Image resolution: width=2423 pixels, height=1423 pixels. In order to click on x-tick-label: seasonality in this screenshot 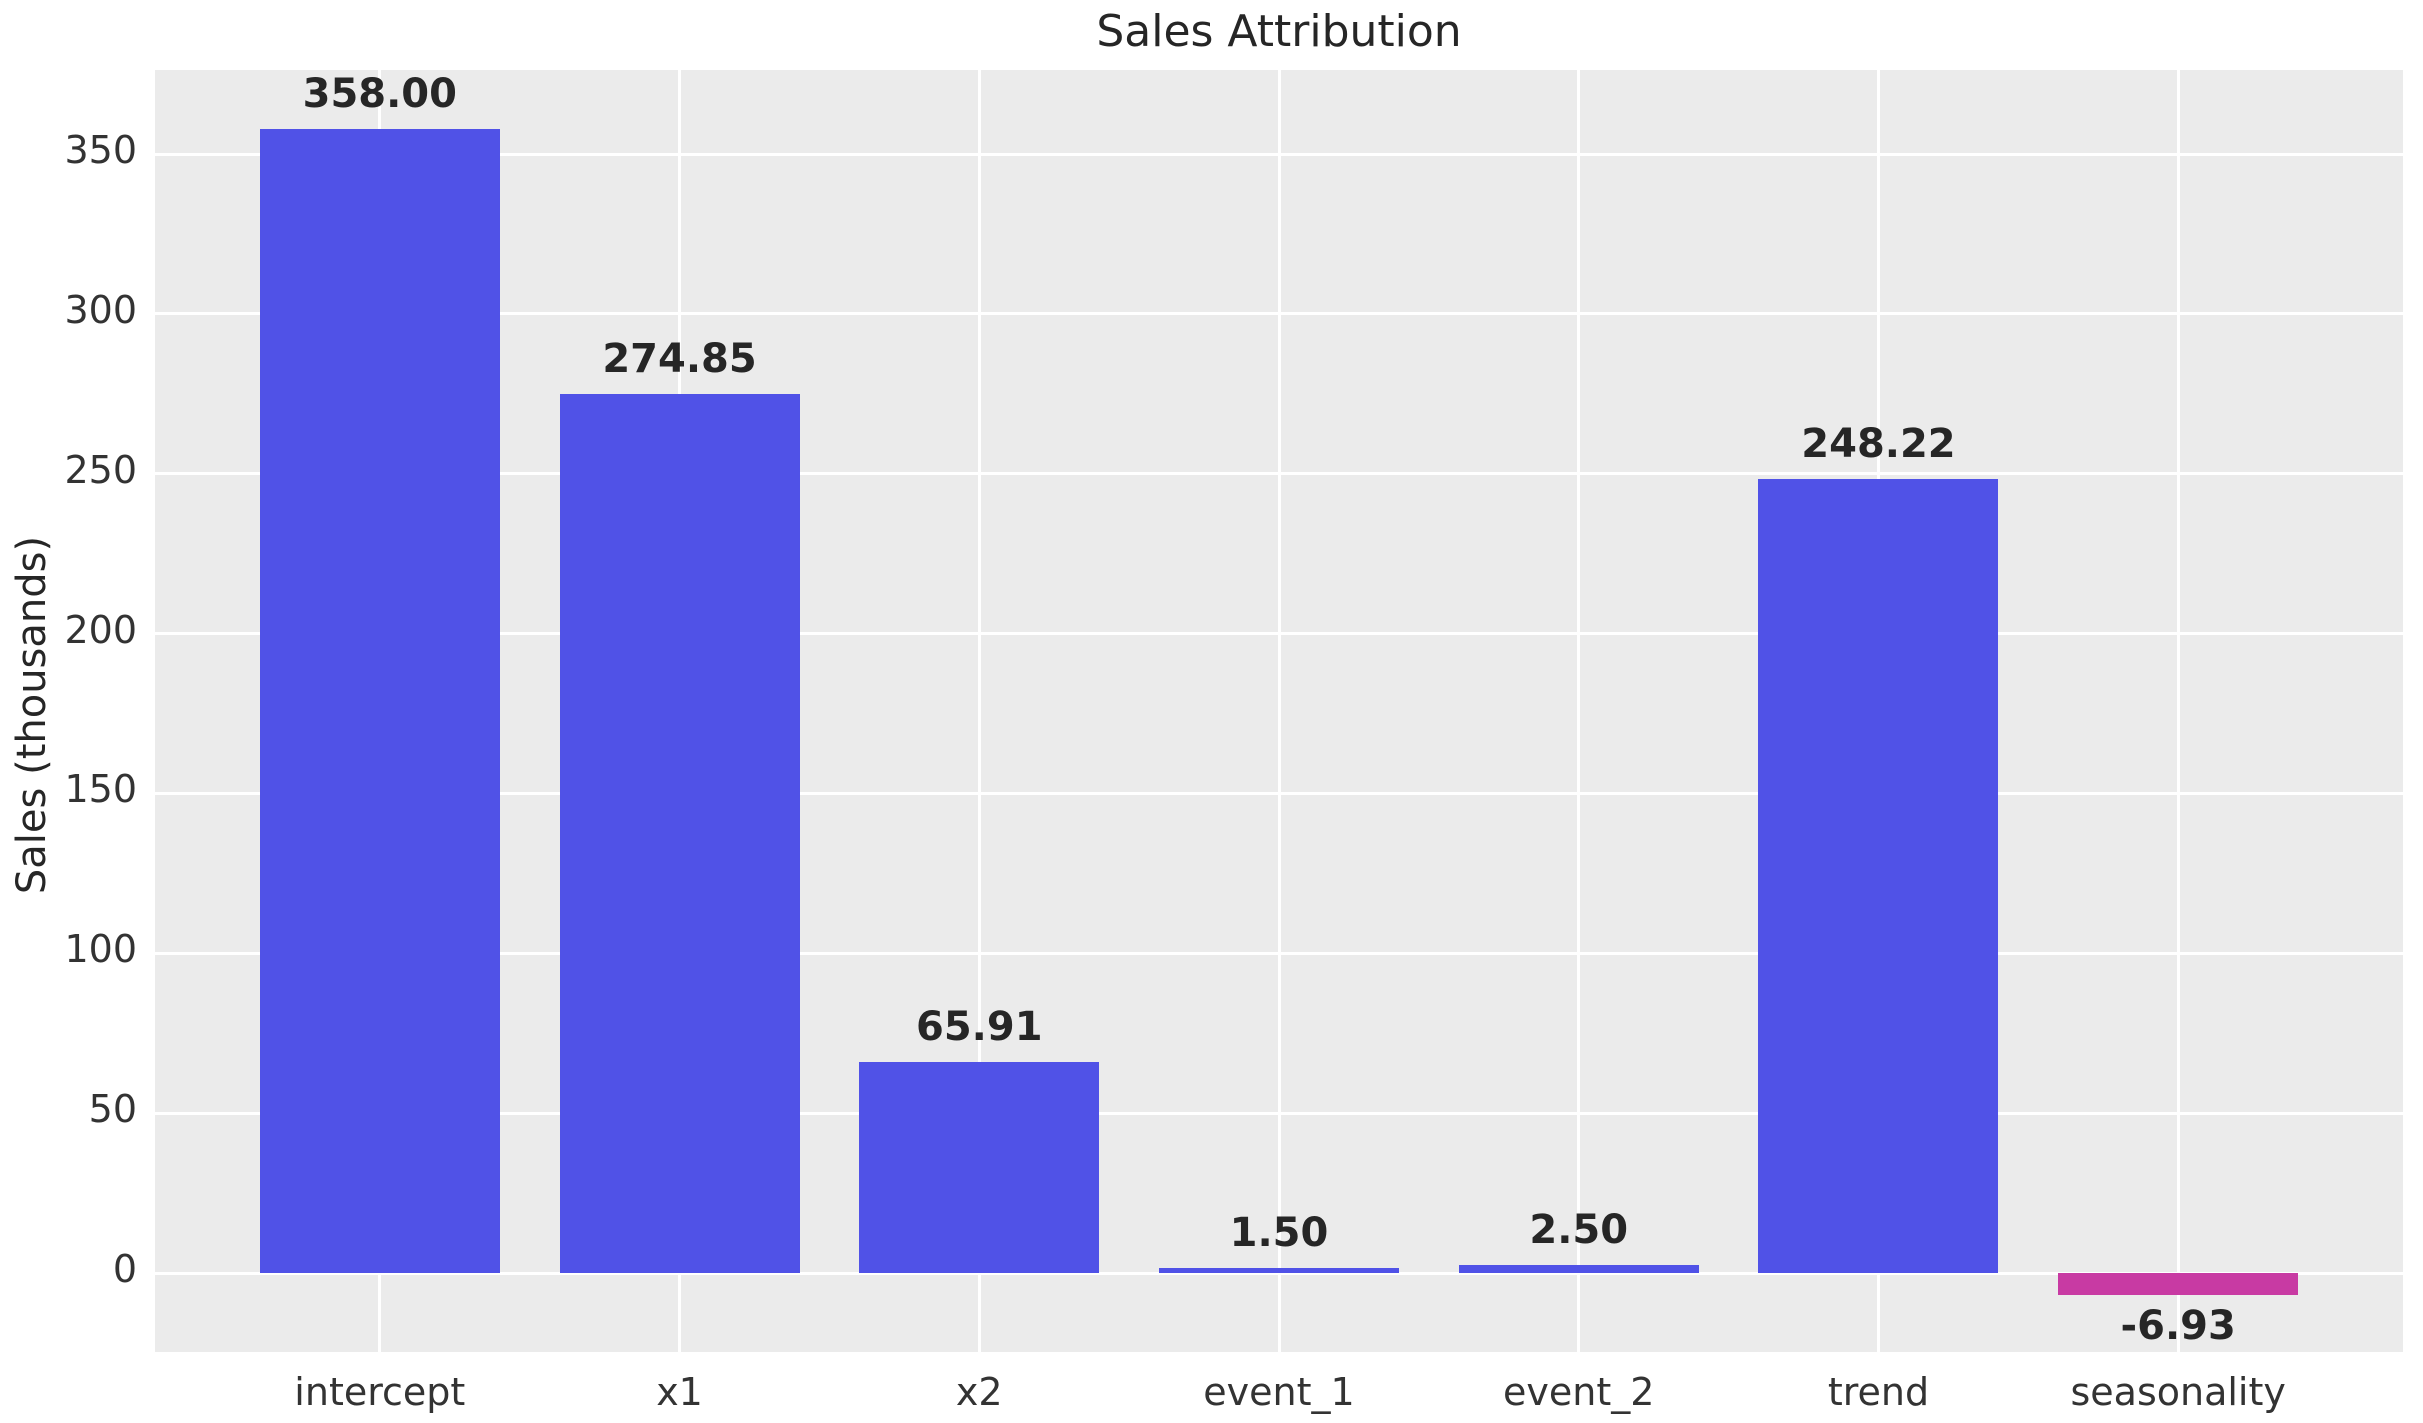, I will do `click(2178, 1392)`.